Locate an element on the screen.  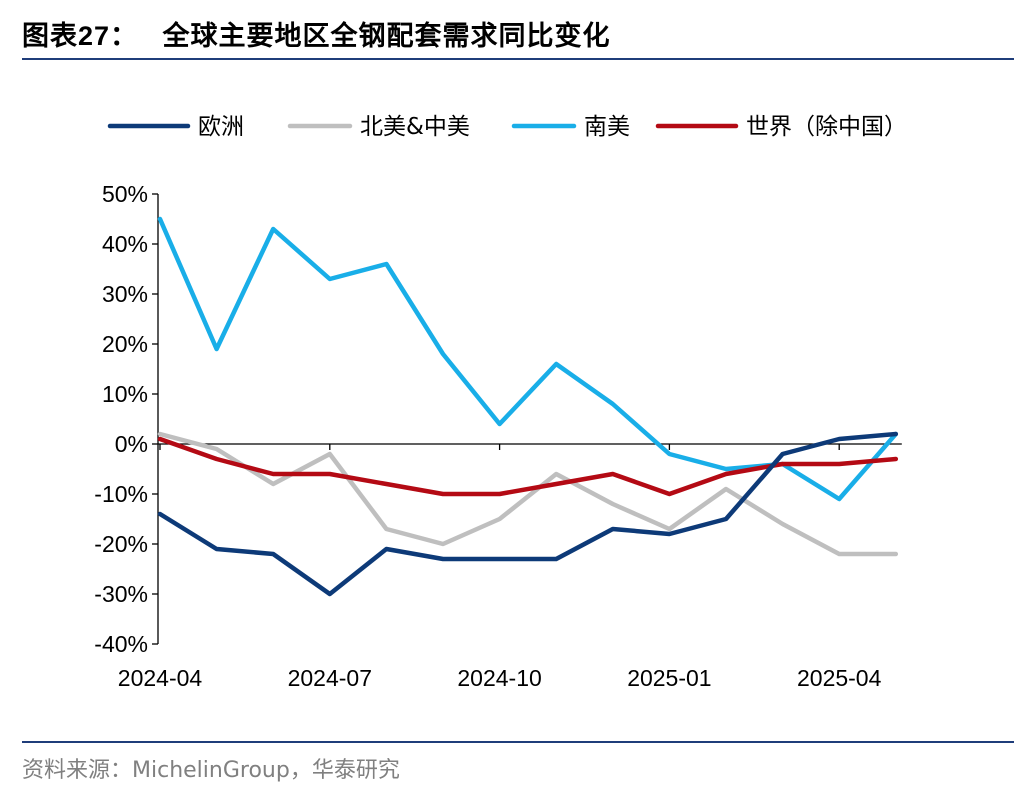
chart-title: 图表27： 全球主要地区全钢配套需求同比变化 is located at coordinates (316, 33).